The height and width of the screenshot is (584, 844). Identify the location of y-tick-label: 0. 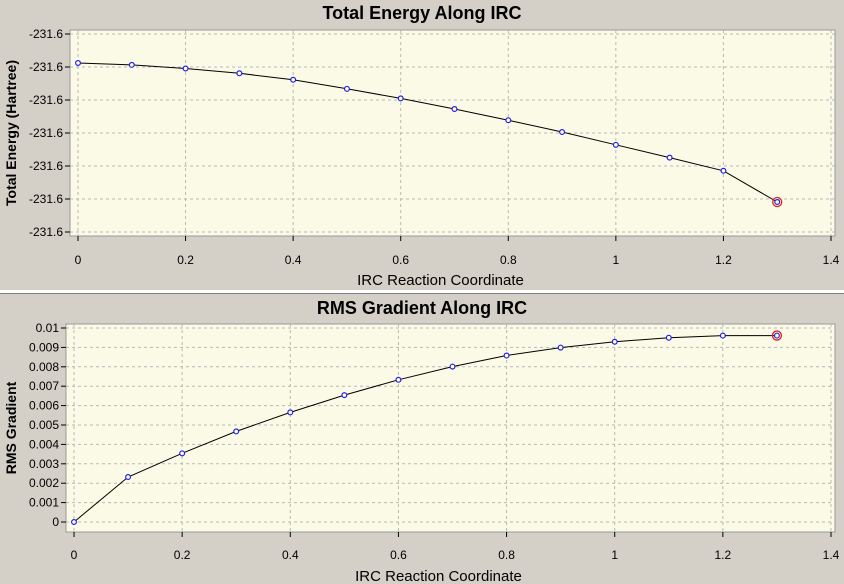
(55, 522).